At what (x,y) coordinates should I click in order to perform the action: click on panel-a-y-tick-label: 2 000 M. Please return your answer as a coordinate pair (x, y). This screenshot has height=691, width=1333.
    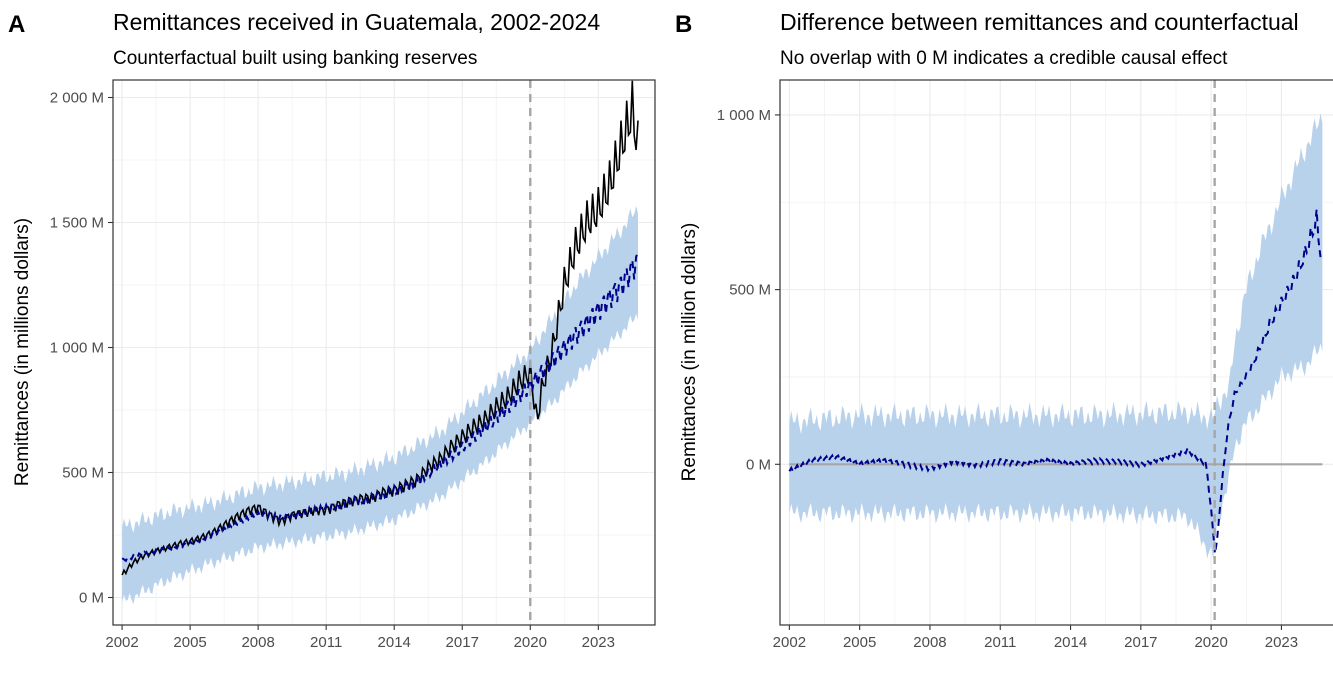
    Looking at the image, I should click on (77, 98).